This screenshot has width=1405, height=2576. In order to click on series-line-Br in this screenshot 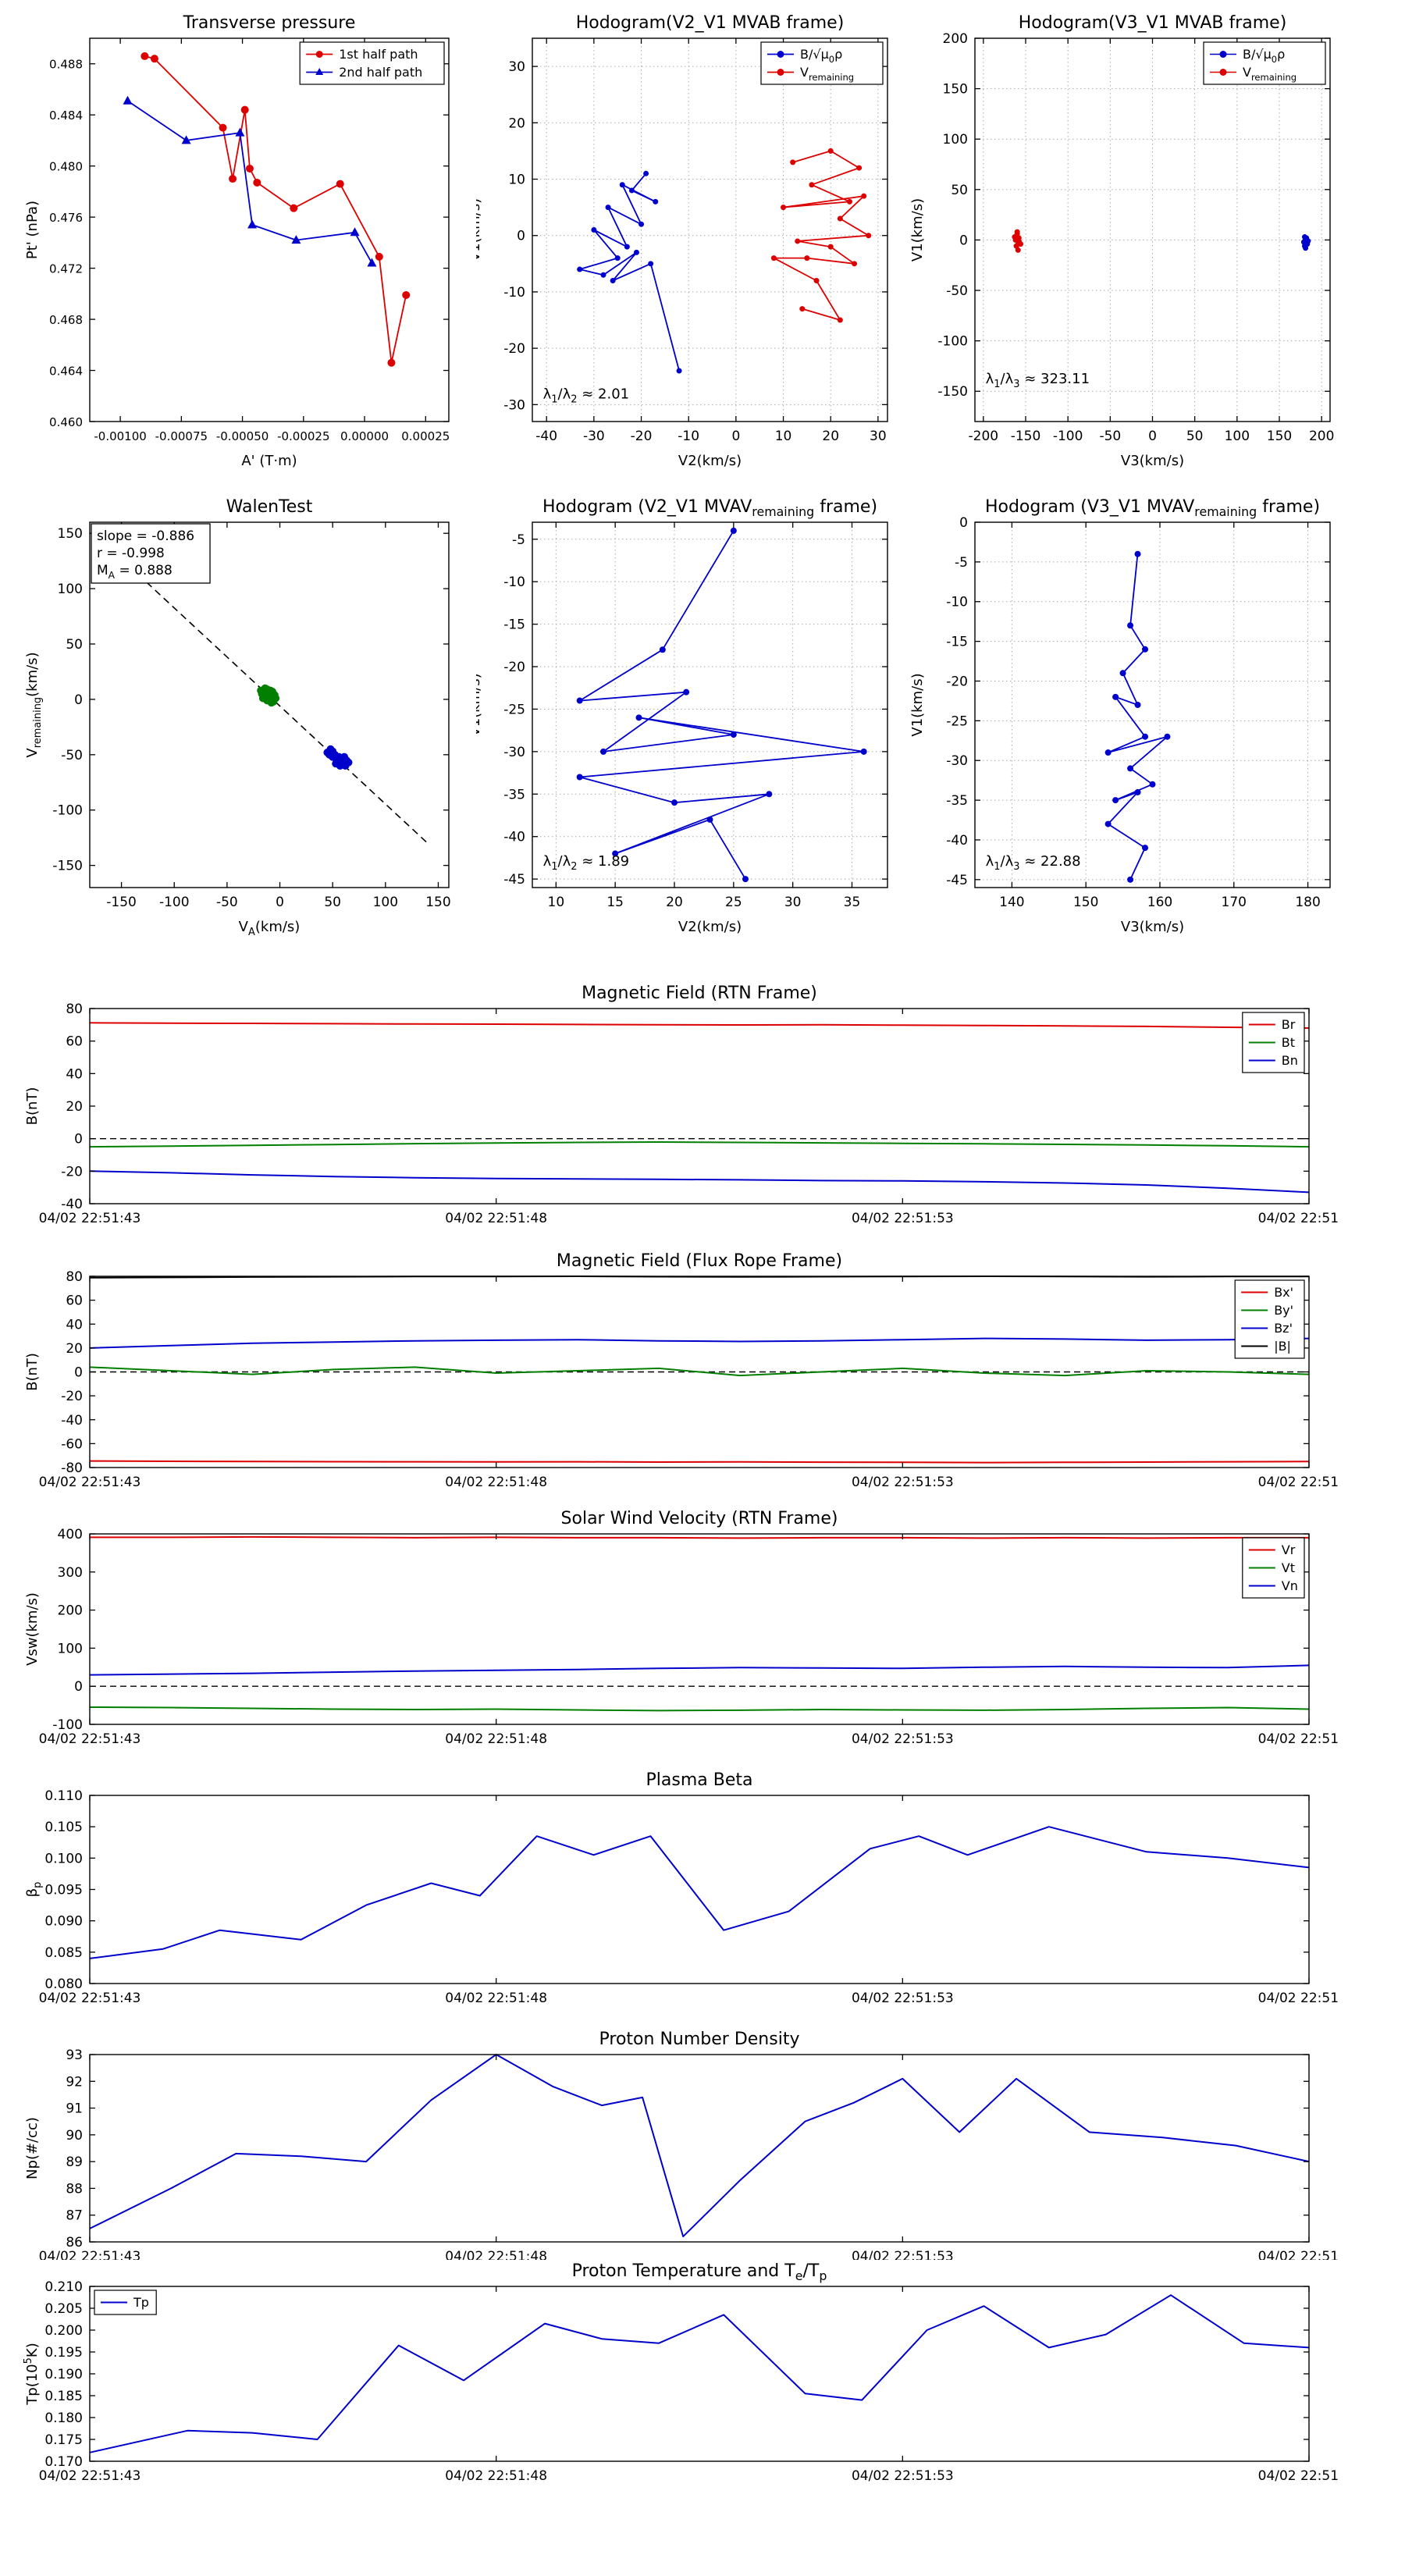, I will do `click(699, 1025)`.